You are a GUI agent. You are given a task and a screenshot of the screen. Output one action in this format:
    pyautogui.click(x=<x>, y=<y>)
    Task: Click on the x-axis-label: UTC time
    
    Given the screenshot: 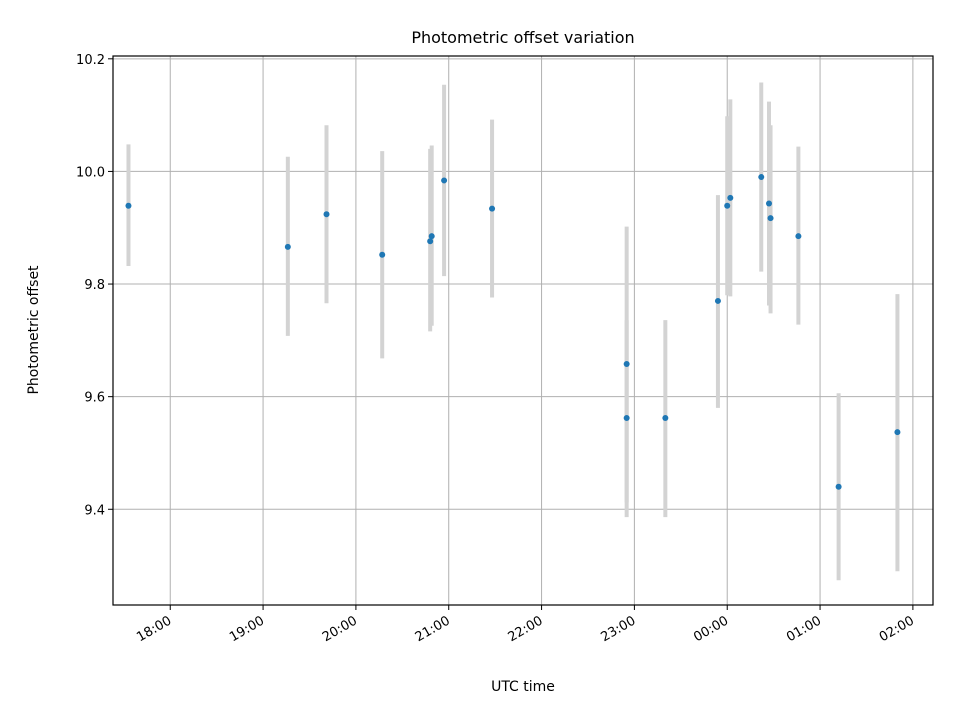 What is the action you would take?
    pyautogui.click(x=523, y=687)
    